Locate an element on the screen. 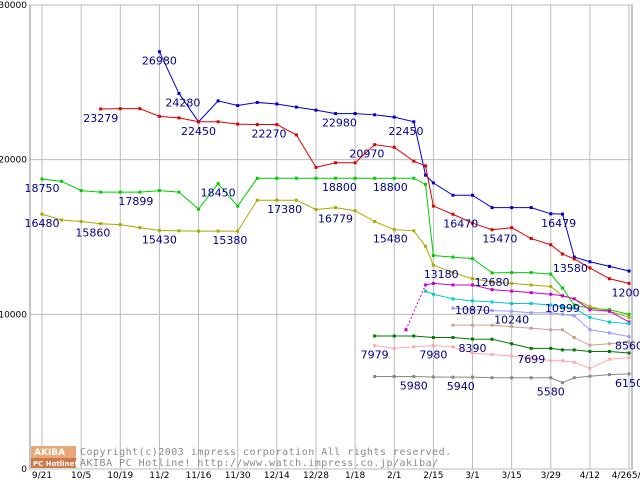 This screenshot has width=640, height=480. data-label: 17899 is located at coordinates (135, 201).